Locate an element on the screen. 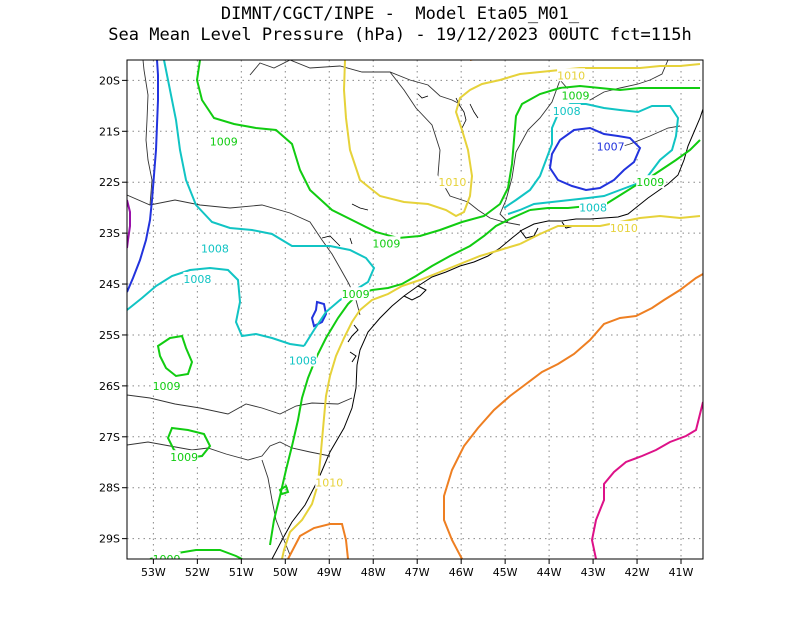 Image resolution: width=800 pixels, height=618 pixels. contour-label: 1007 is located at coordinates (611, 147).